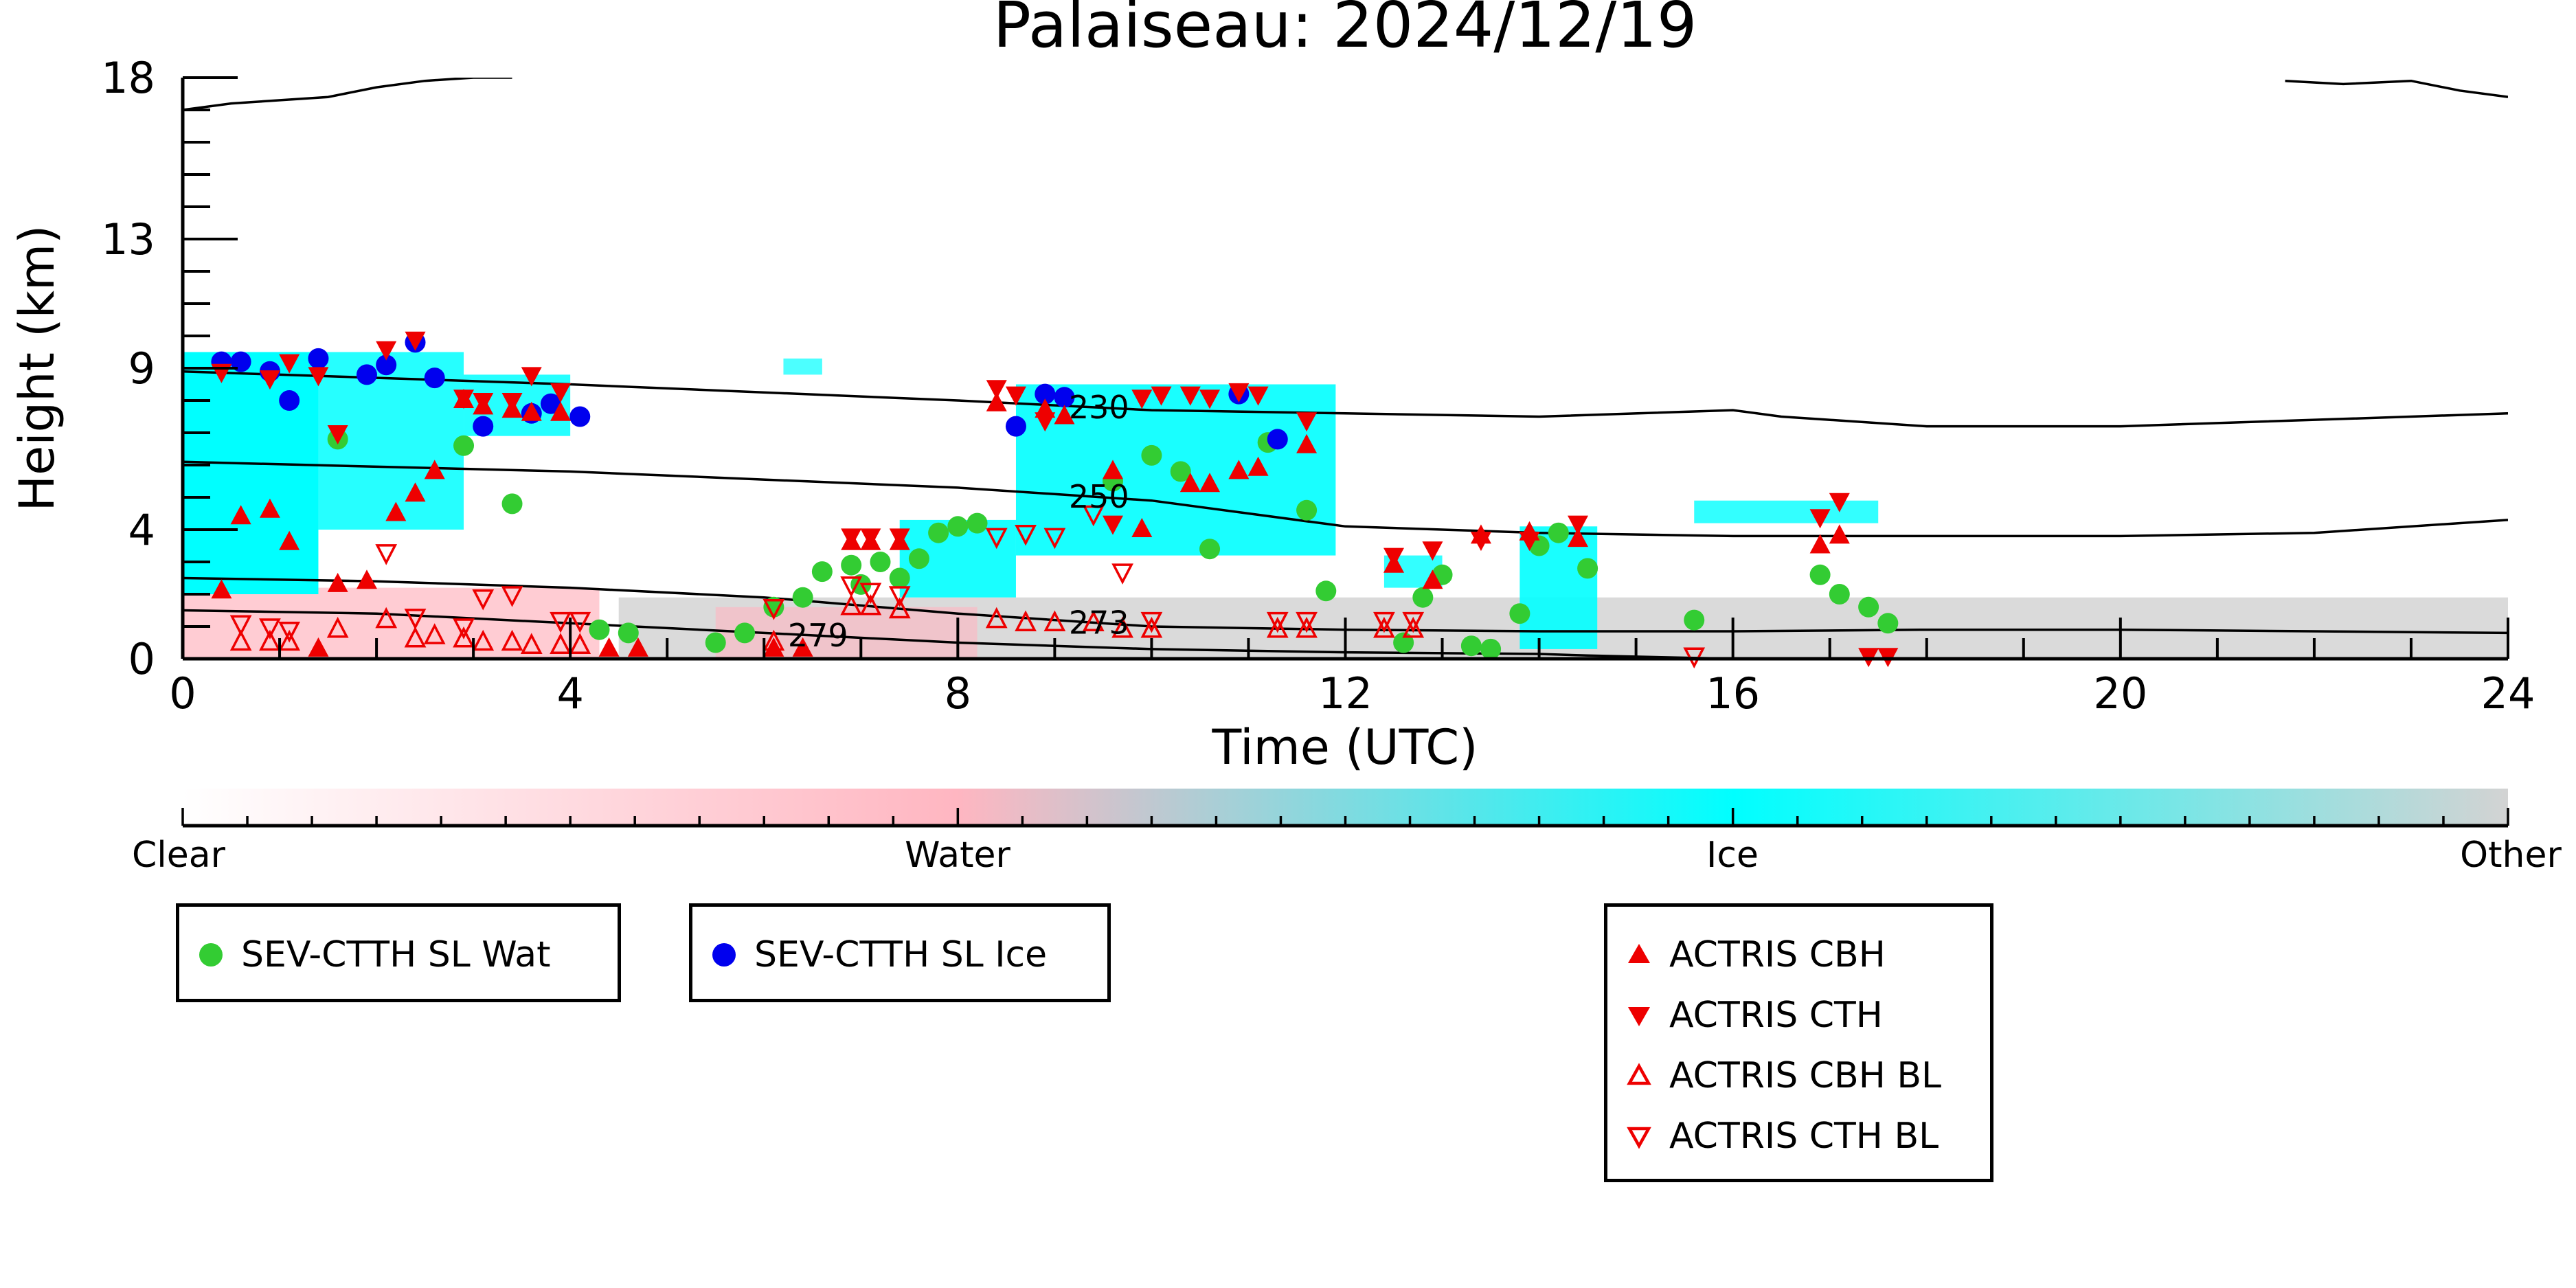  Describe the element at coordinates (1777, 954) in the screenshot. I see `legend-label: ACTRIS CBH` at that location.